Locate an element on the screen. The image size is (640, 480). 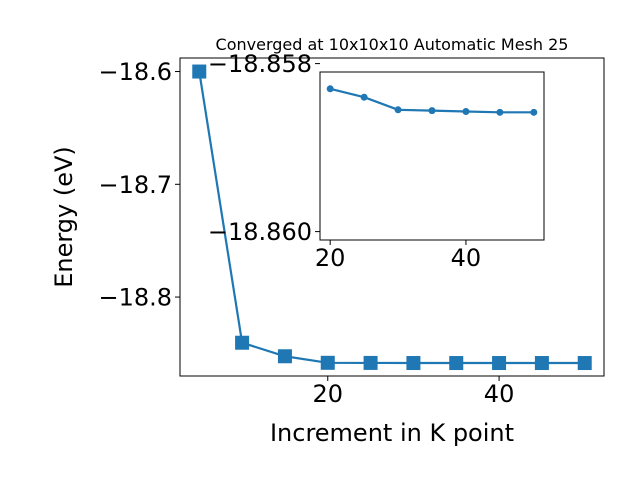
main-x-tick-label: 40 is located at coordinates (499, 394).